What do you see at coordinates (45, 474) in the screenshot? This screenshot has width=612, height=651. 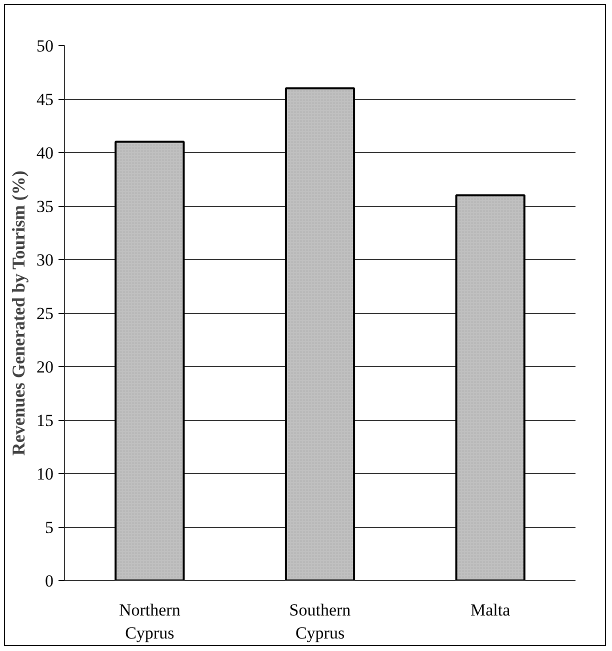 I see `y-tick-label: 10` at bounding box center [45, 474].